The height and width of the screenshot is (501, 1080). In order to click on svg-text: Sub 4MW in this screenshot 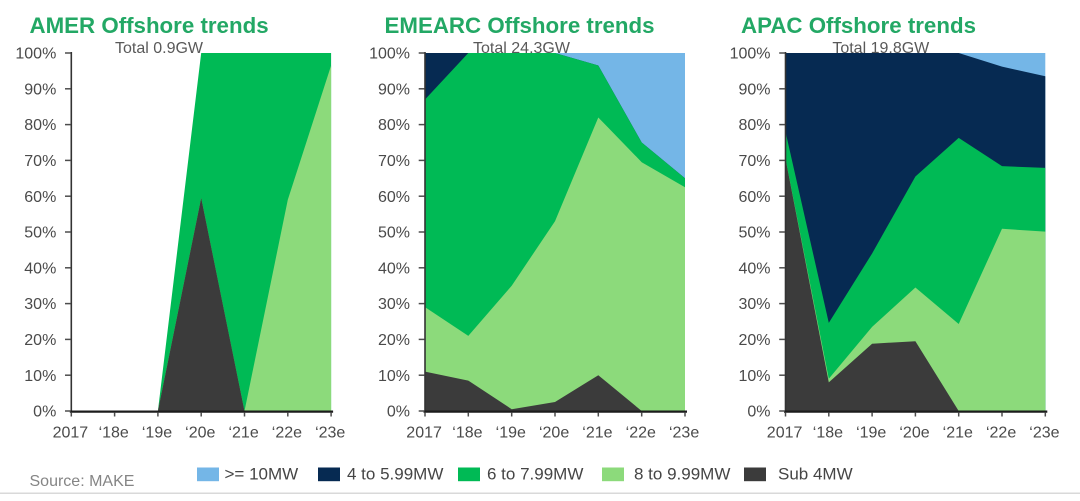, I will do `click(815, 474)`.